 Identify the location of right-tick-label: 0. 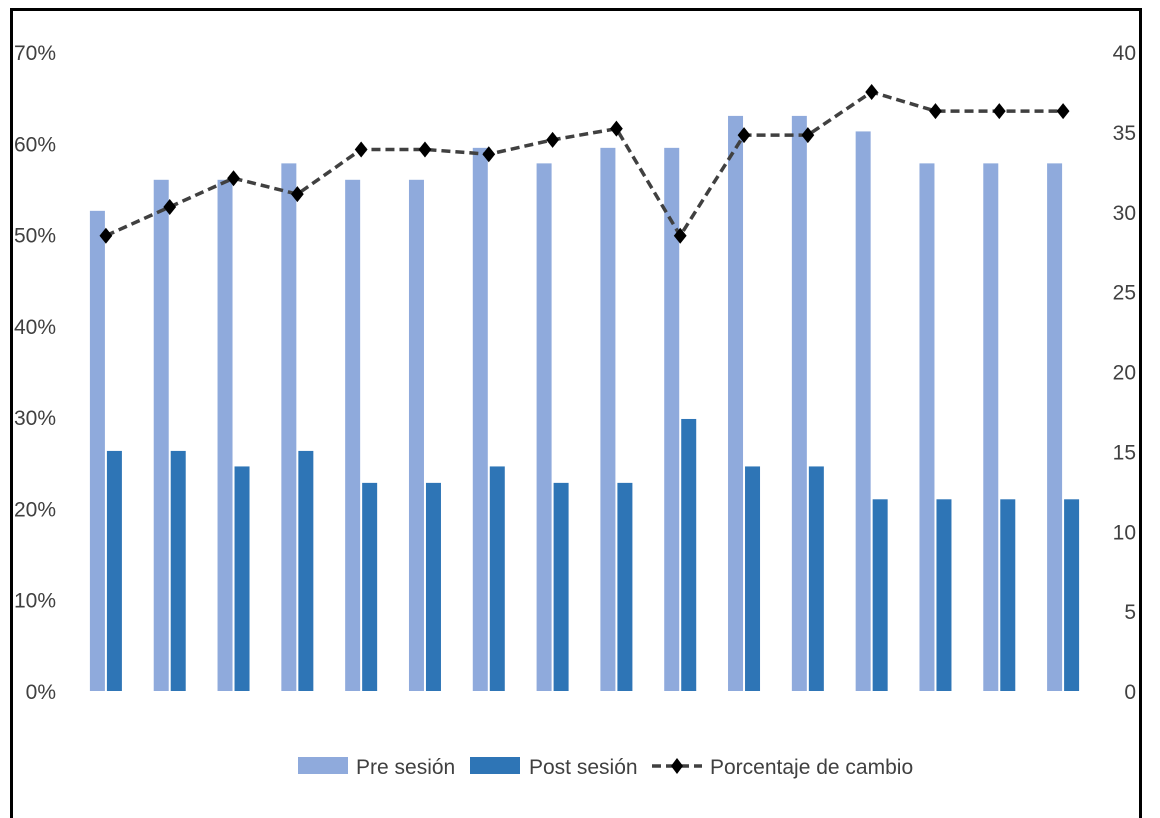
(1130, 692).